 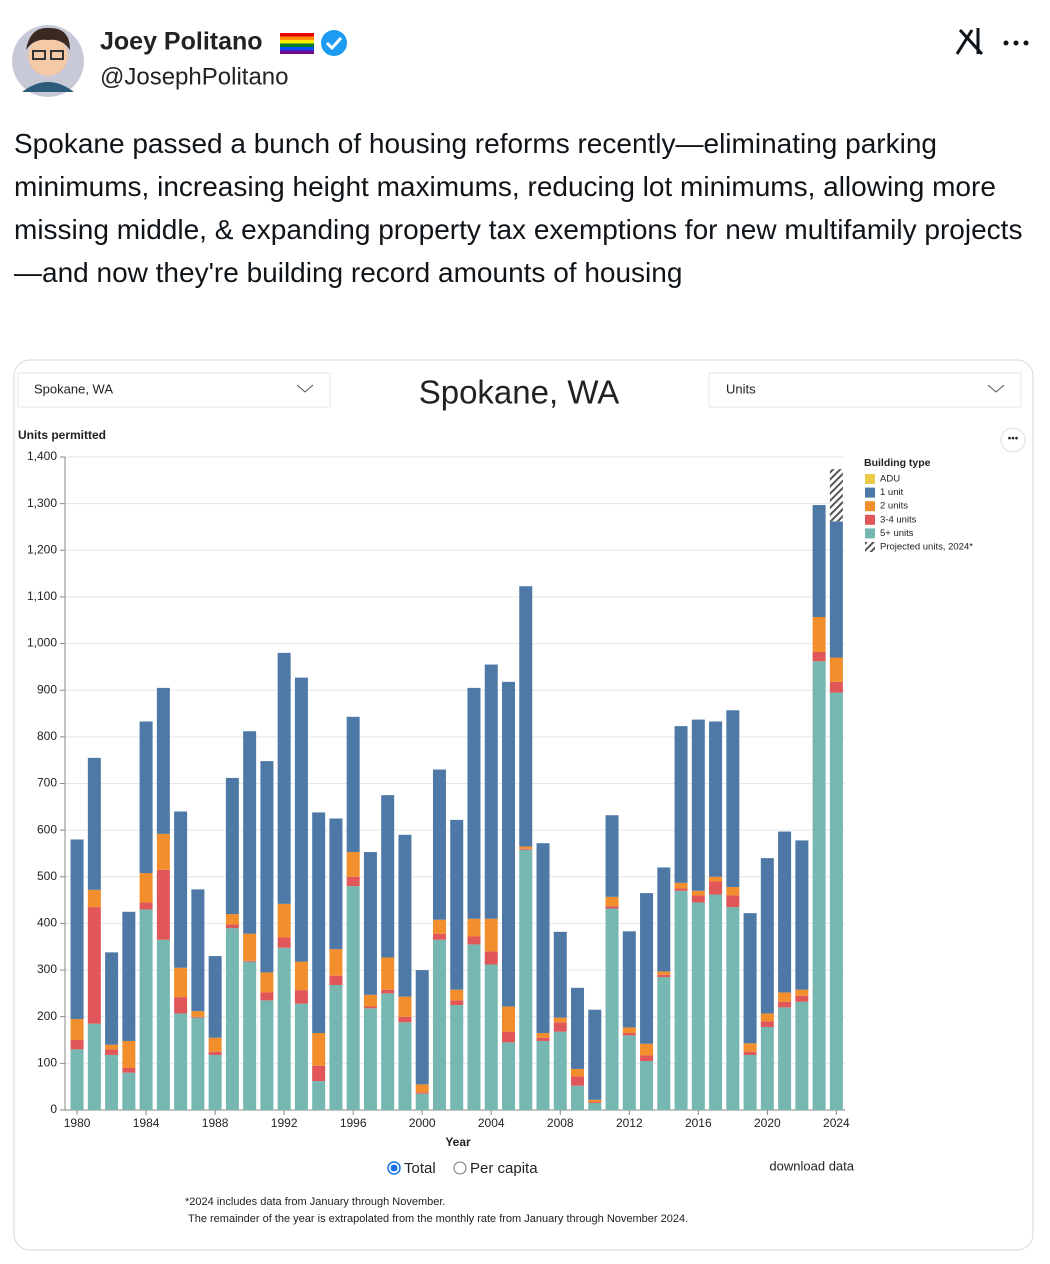 I want to click on x-tick-label: 2020, so click(x=767, y=1123).